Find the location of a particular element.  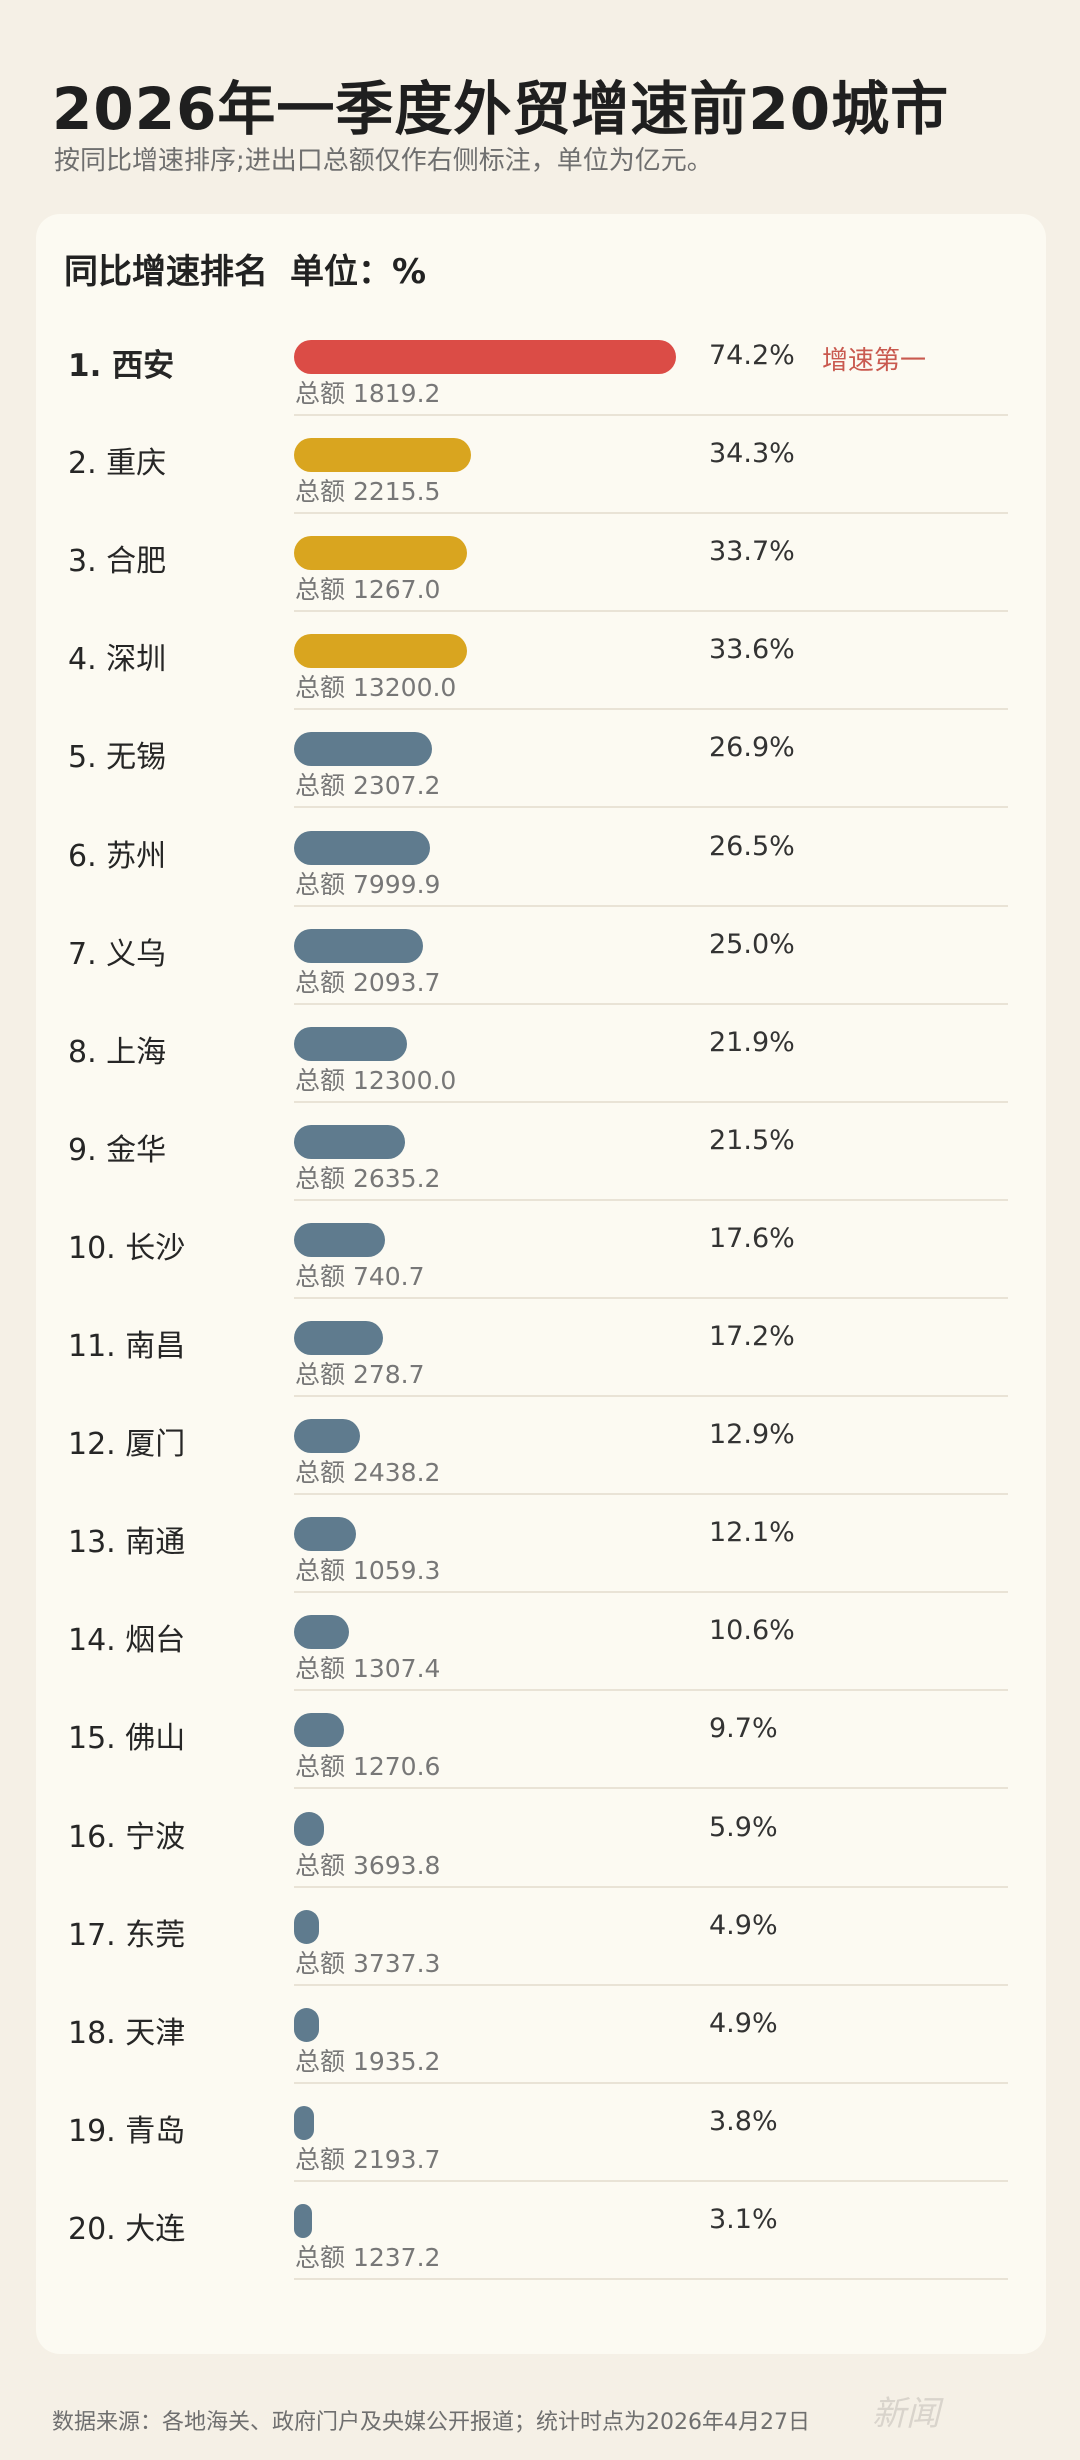

annotation-label: 增速第一 is located at coordinates (874, 361).